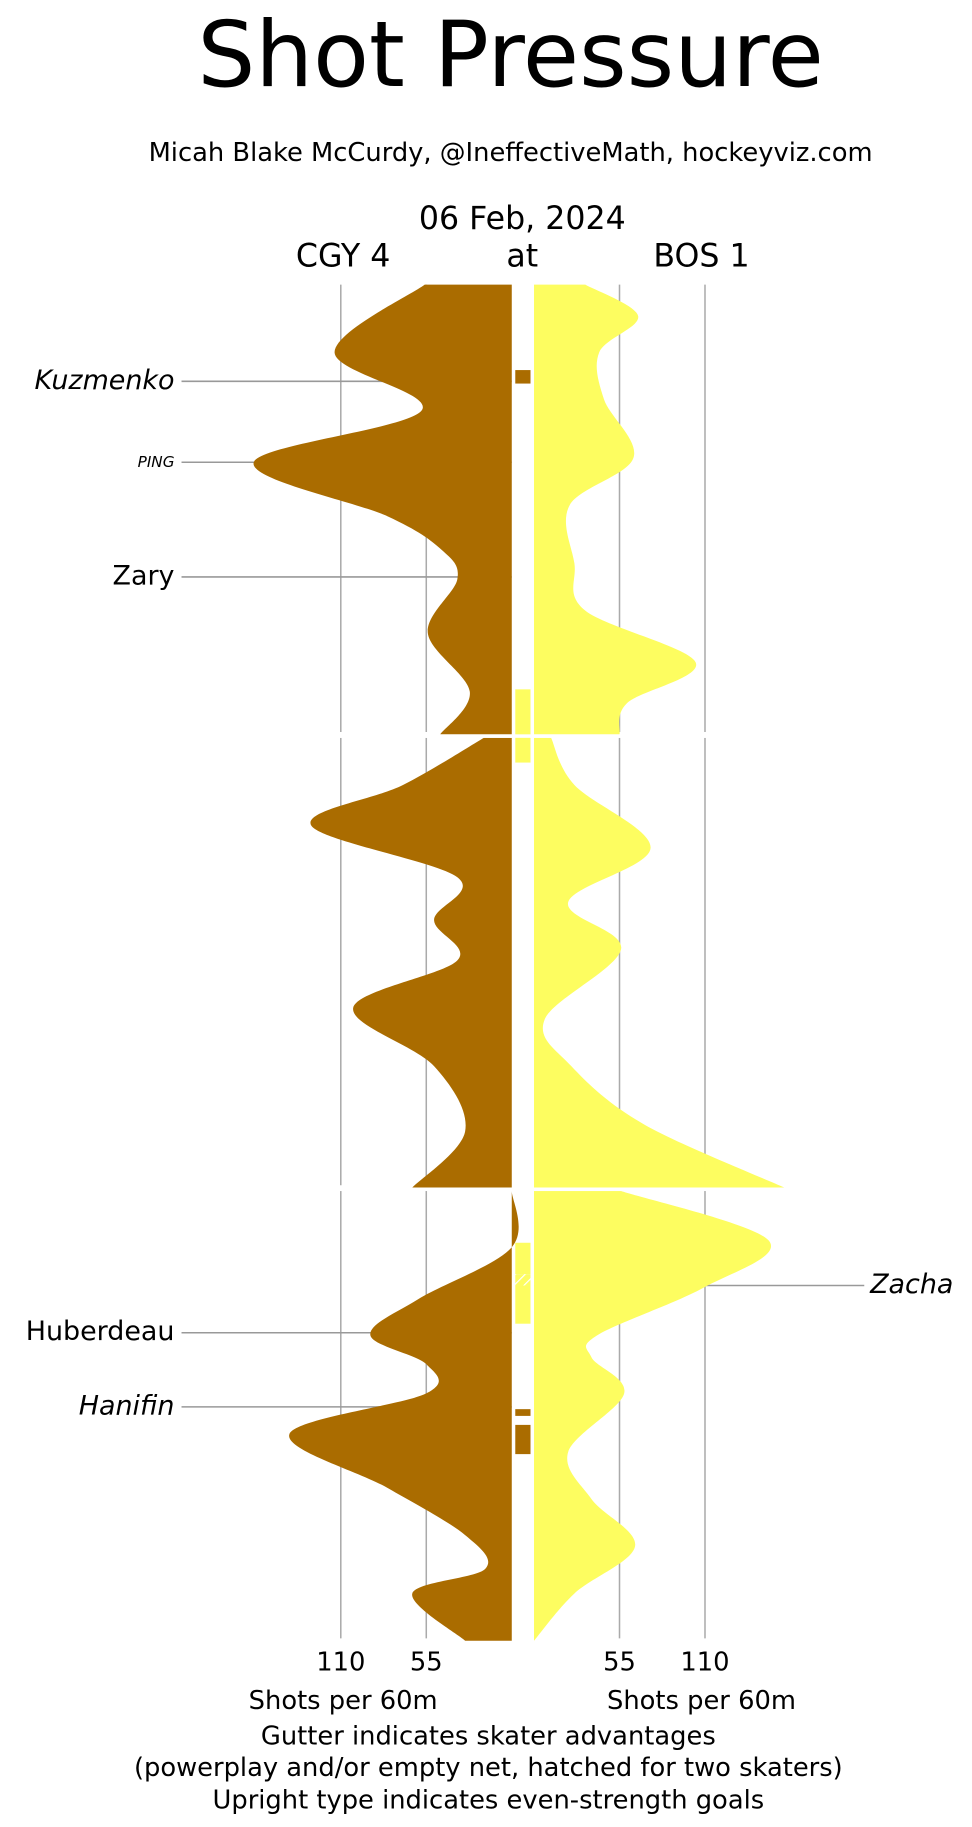 The width and height of the screenshot is (972, 1827). I want to click on goal-label: Huberdeau, so click(100, 1331).